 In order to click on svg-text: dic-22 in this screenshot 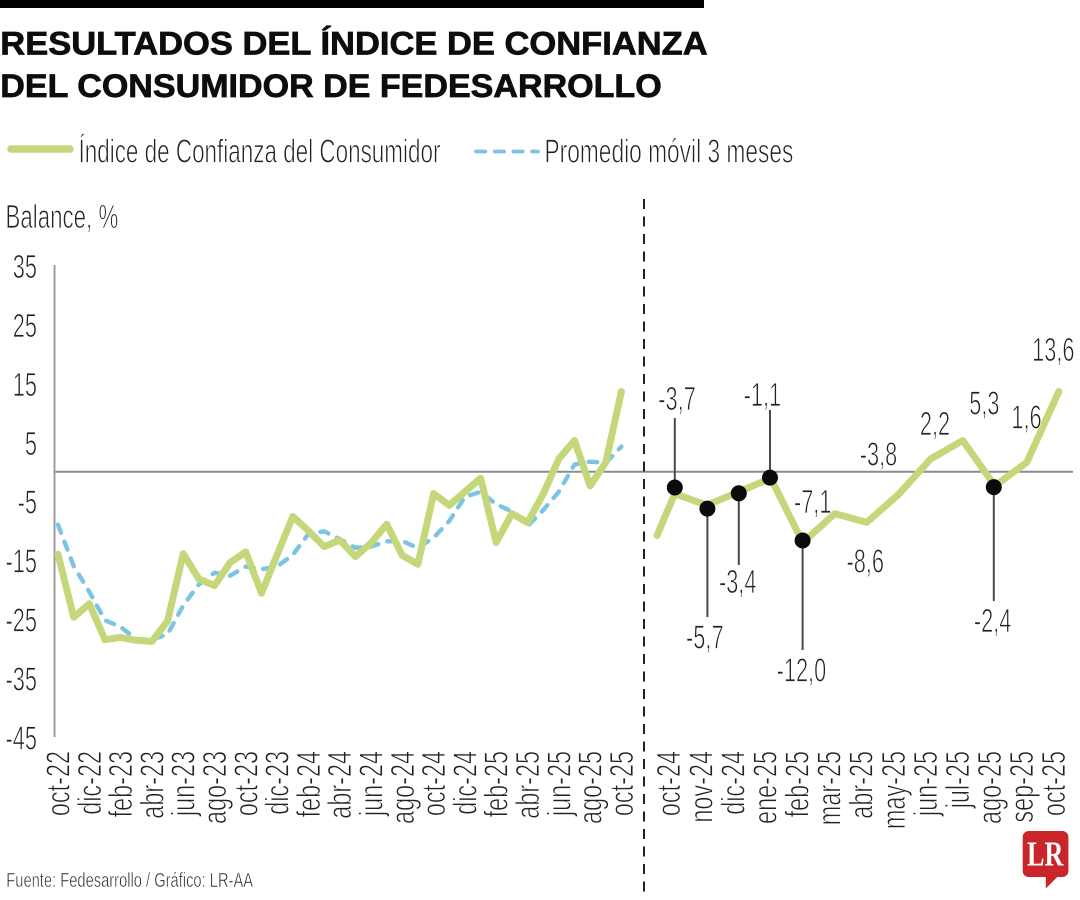, I will do `click(90, 783)`.